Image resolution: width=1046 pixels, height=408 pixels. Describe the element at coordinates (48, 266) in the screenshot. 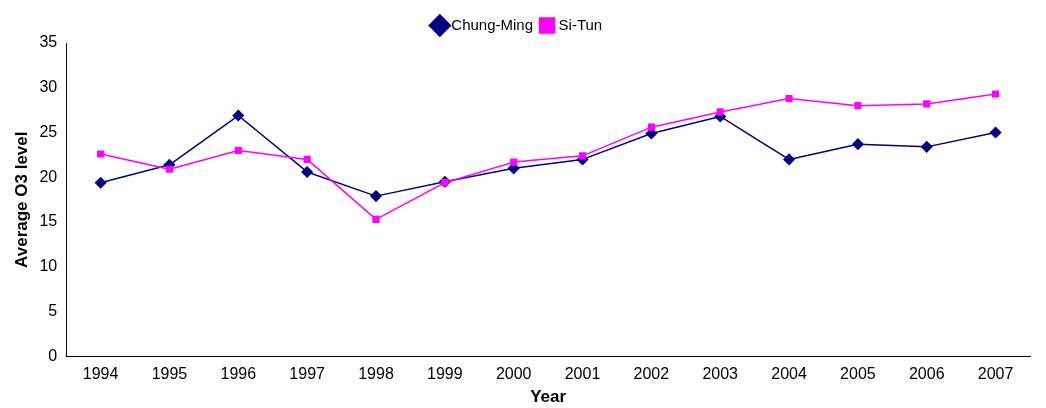

I see `y-tick-label: 10` at that location.